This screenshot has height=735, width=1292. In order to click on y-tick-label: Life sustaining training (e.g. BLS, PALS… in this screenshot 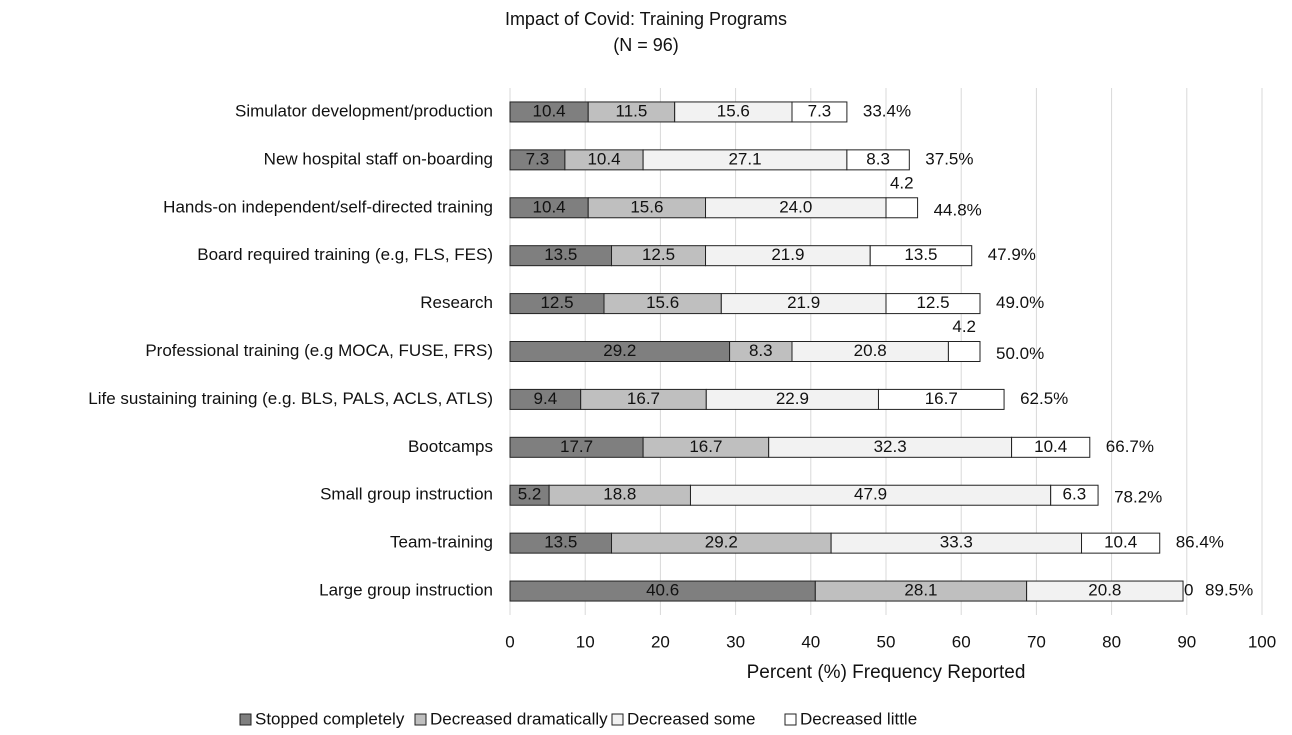, I will do `click(290, 398)`.